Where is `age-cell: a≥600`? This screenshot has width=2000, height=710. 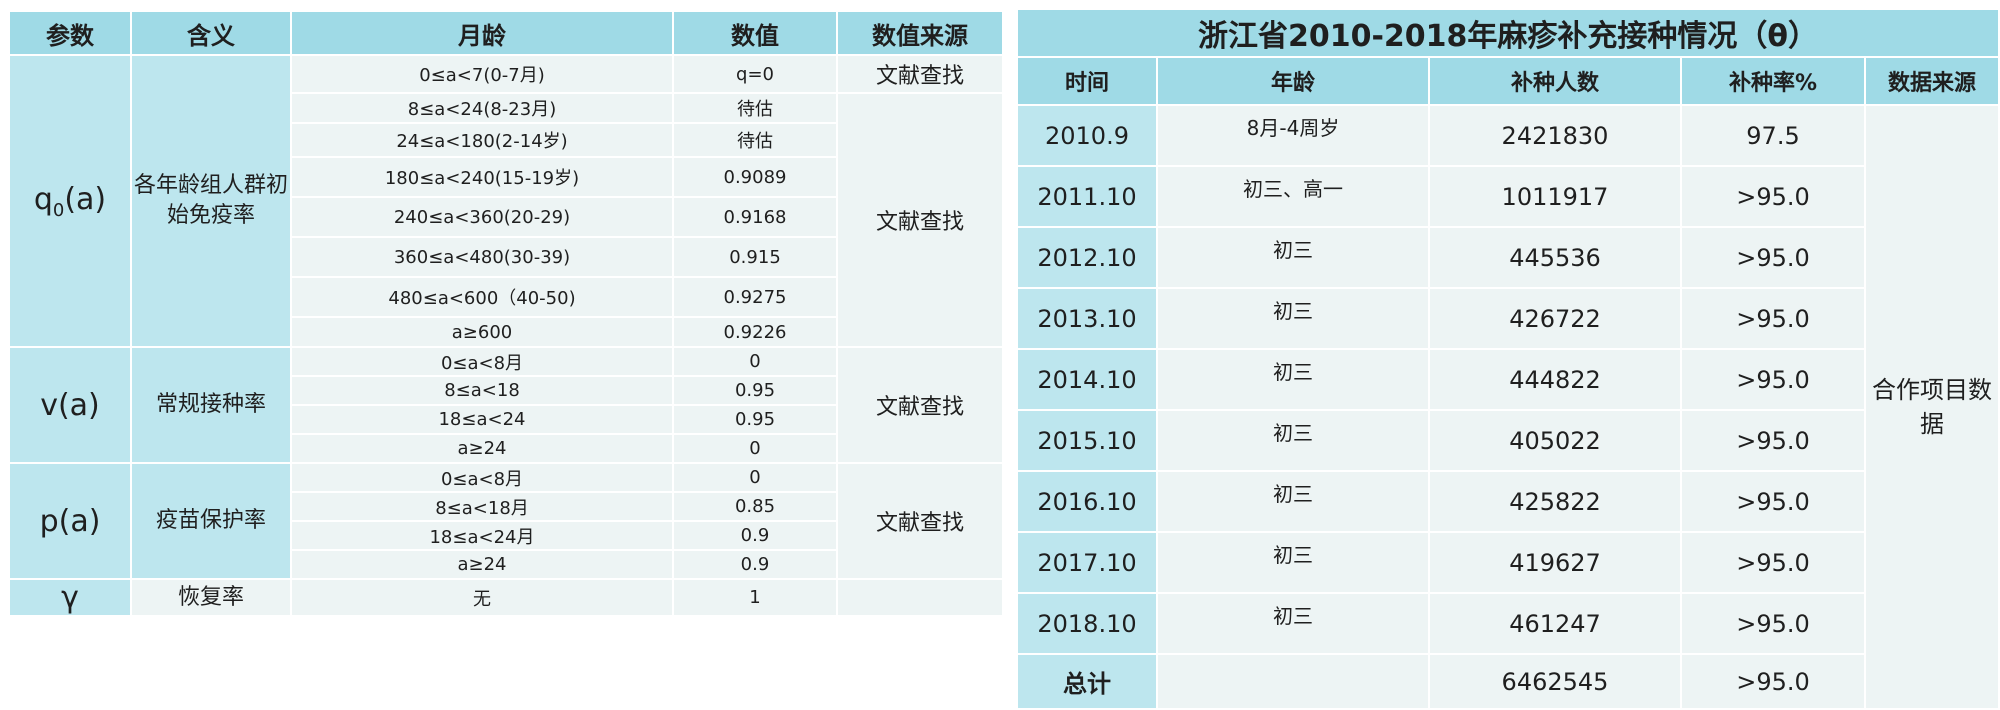
age-cell: a≥600 is located at coordinates (482, 332).